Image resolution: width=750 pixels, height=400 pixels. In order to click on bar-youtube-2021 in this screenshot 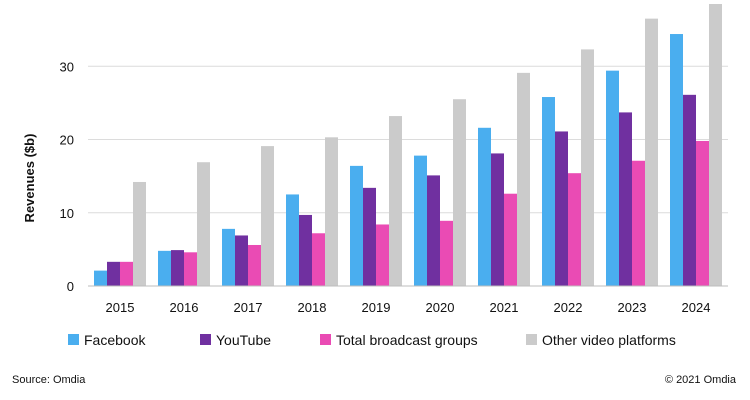, I will do `click(497, 219)`.